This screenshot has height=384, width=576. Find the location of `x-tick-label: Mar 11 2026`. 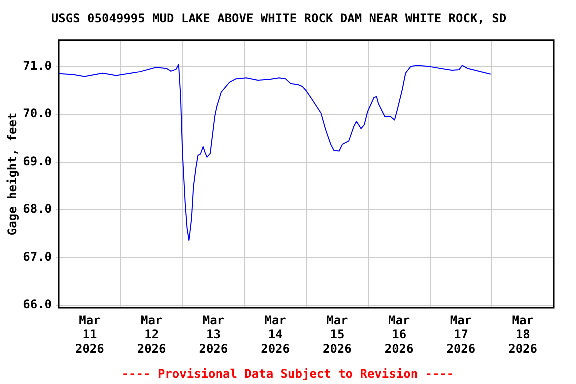

x-tick-label: Mar 11 2026 is located at coordinates (89, 334).